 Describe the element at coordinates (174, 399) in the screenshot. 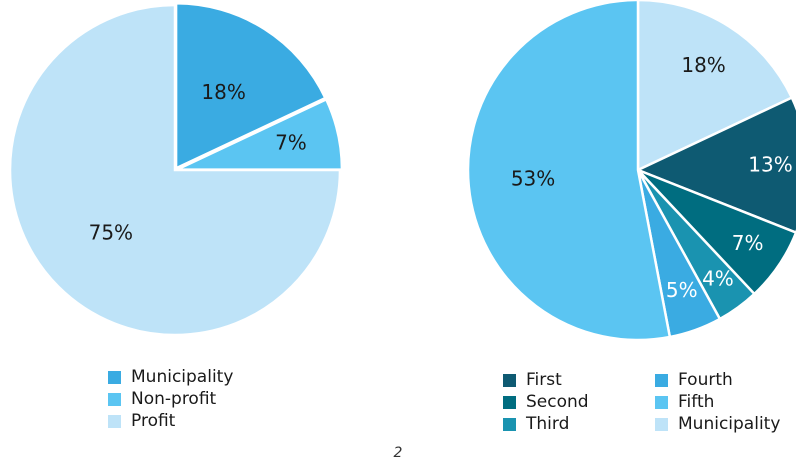

I see `legend-label: Non-profit` at that location.